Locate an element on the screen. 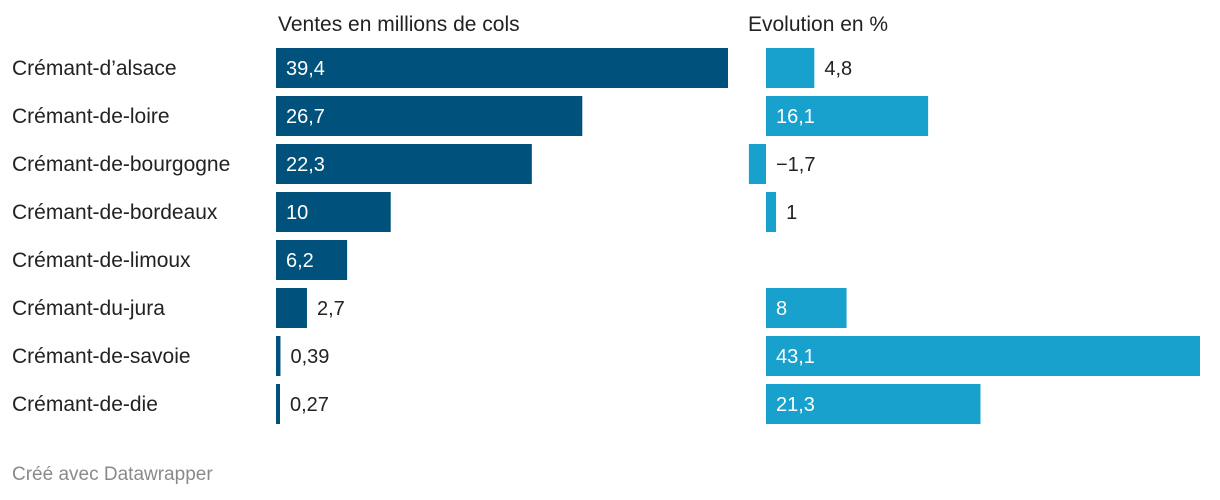  evolution-value-label: −1,7 is located at coordinates (795, 165).